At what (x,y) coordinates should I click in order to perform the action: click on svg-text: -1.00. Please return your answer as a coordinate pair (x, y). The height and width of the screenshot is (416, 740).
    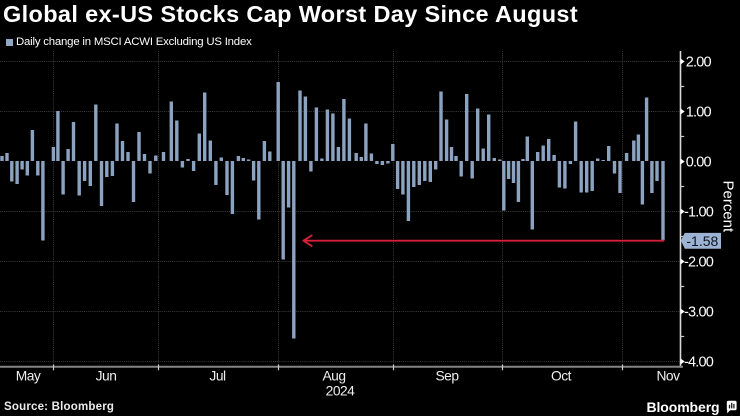
    Looking at the image, I should click on (699, 213).